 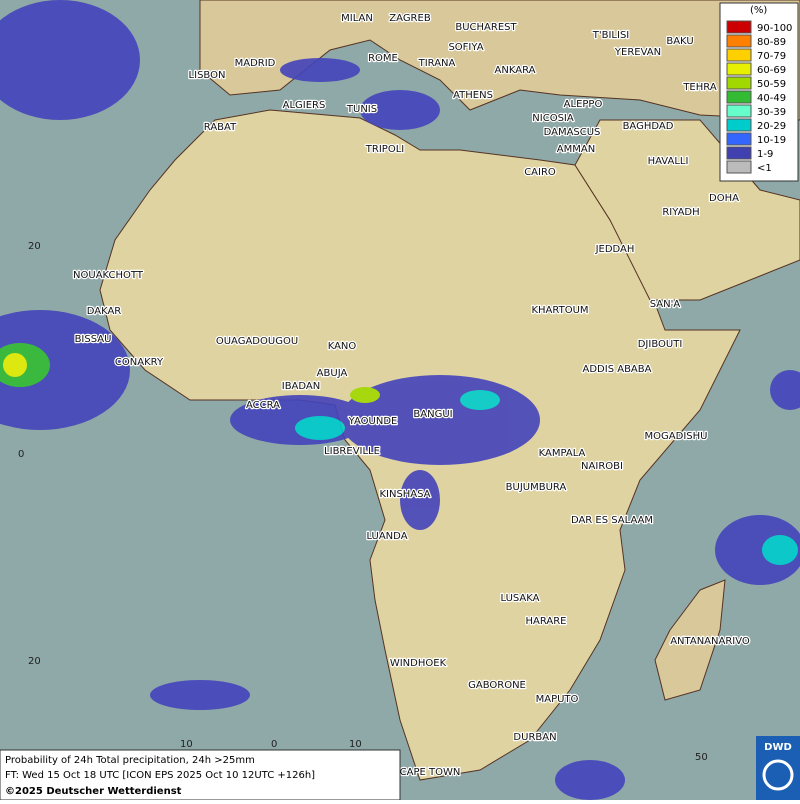 I want to click on logo-icon, so click(x=778, y=775).